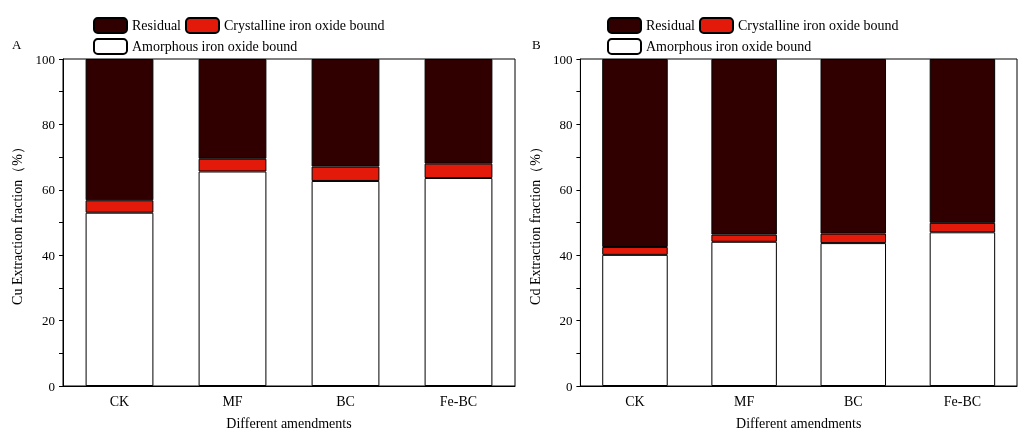  I want to click on y-axis-title: Cu Extraction fraction（%）, so click(18, 222).